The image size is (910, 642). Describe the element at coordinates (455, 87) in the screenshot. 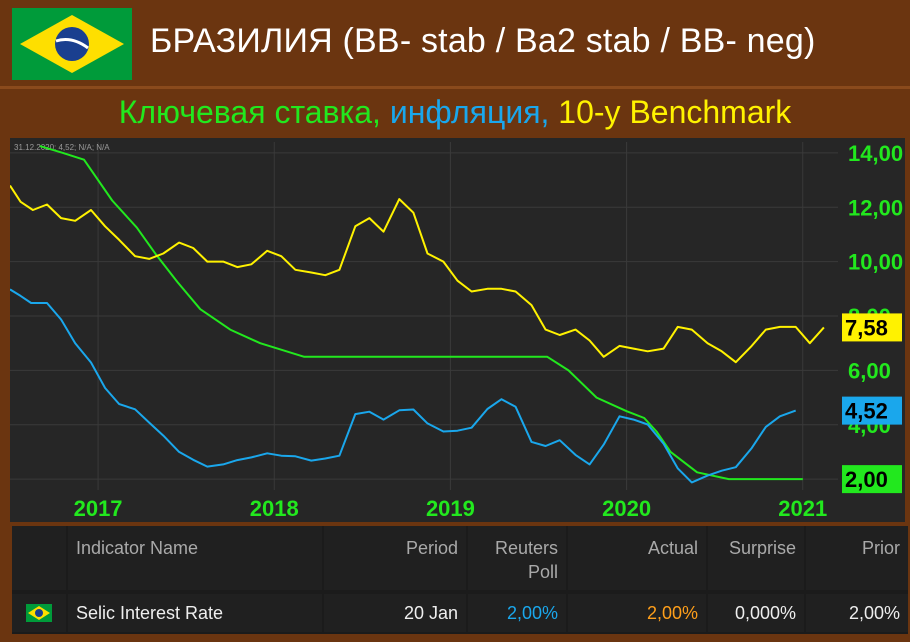

I see `header-divider` at that location.